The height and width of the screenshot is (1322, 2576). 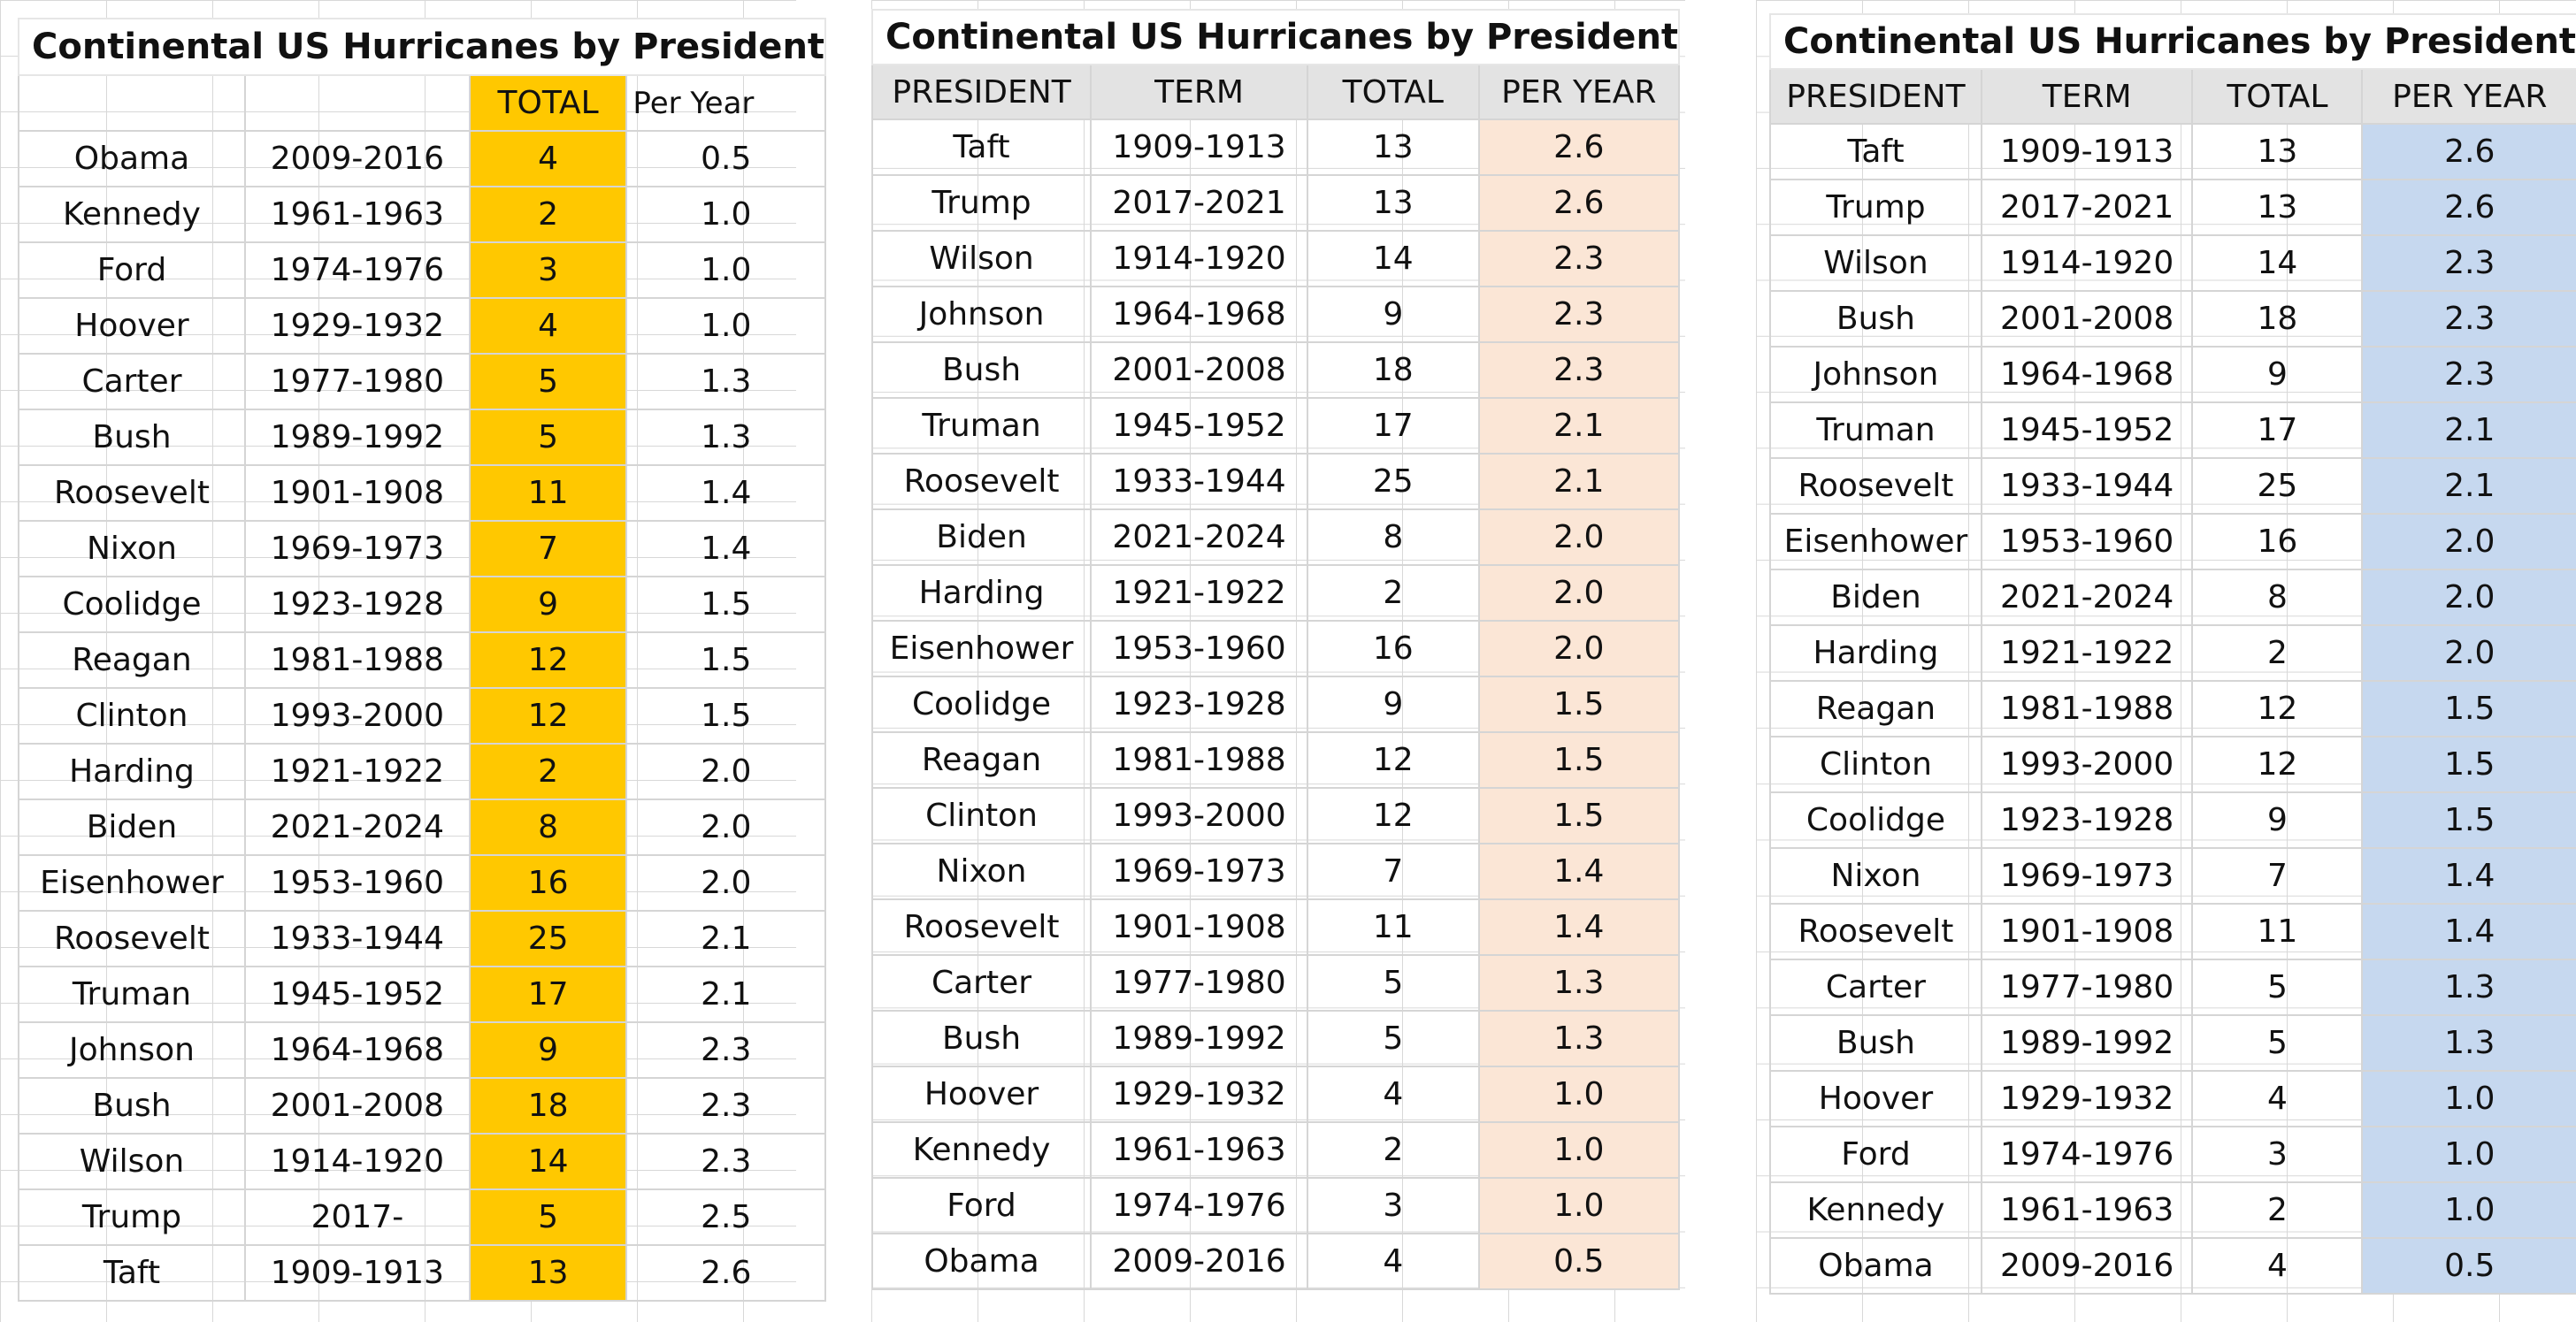 I want to click on cell-term: 1989-1992, so click(x=357, y=437).